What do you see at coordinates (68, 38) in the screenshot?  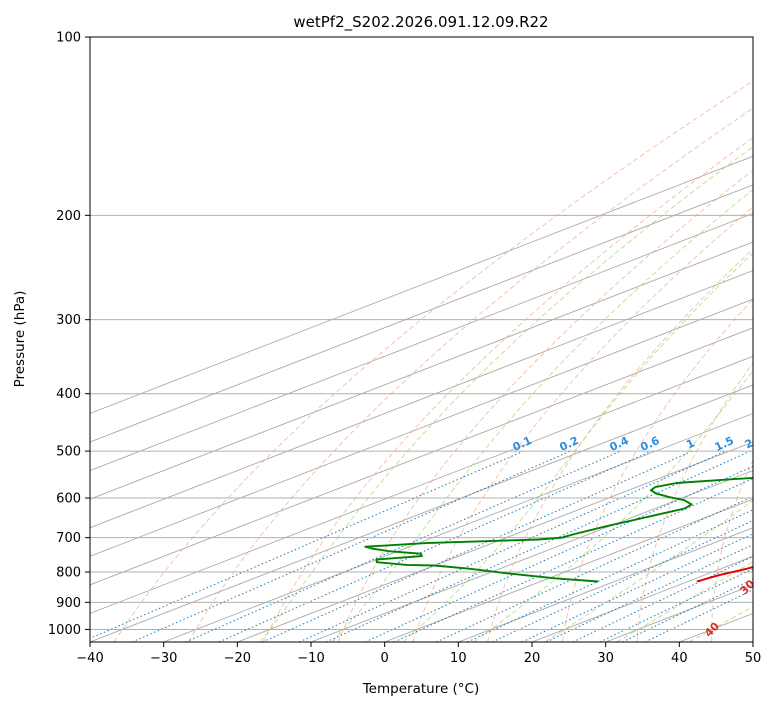 I see `y-tick-label: 100` at bounding box center [68, 38].